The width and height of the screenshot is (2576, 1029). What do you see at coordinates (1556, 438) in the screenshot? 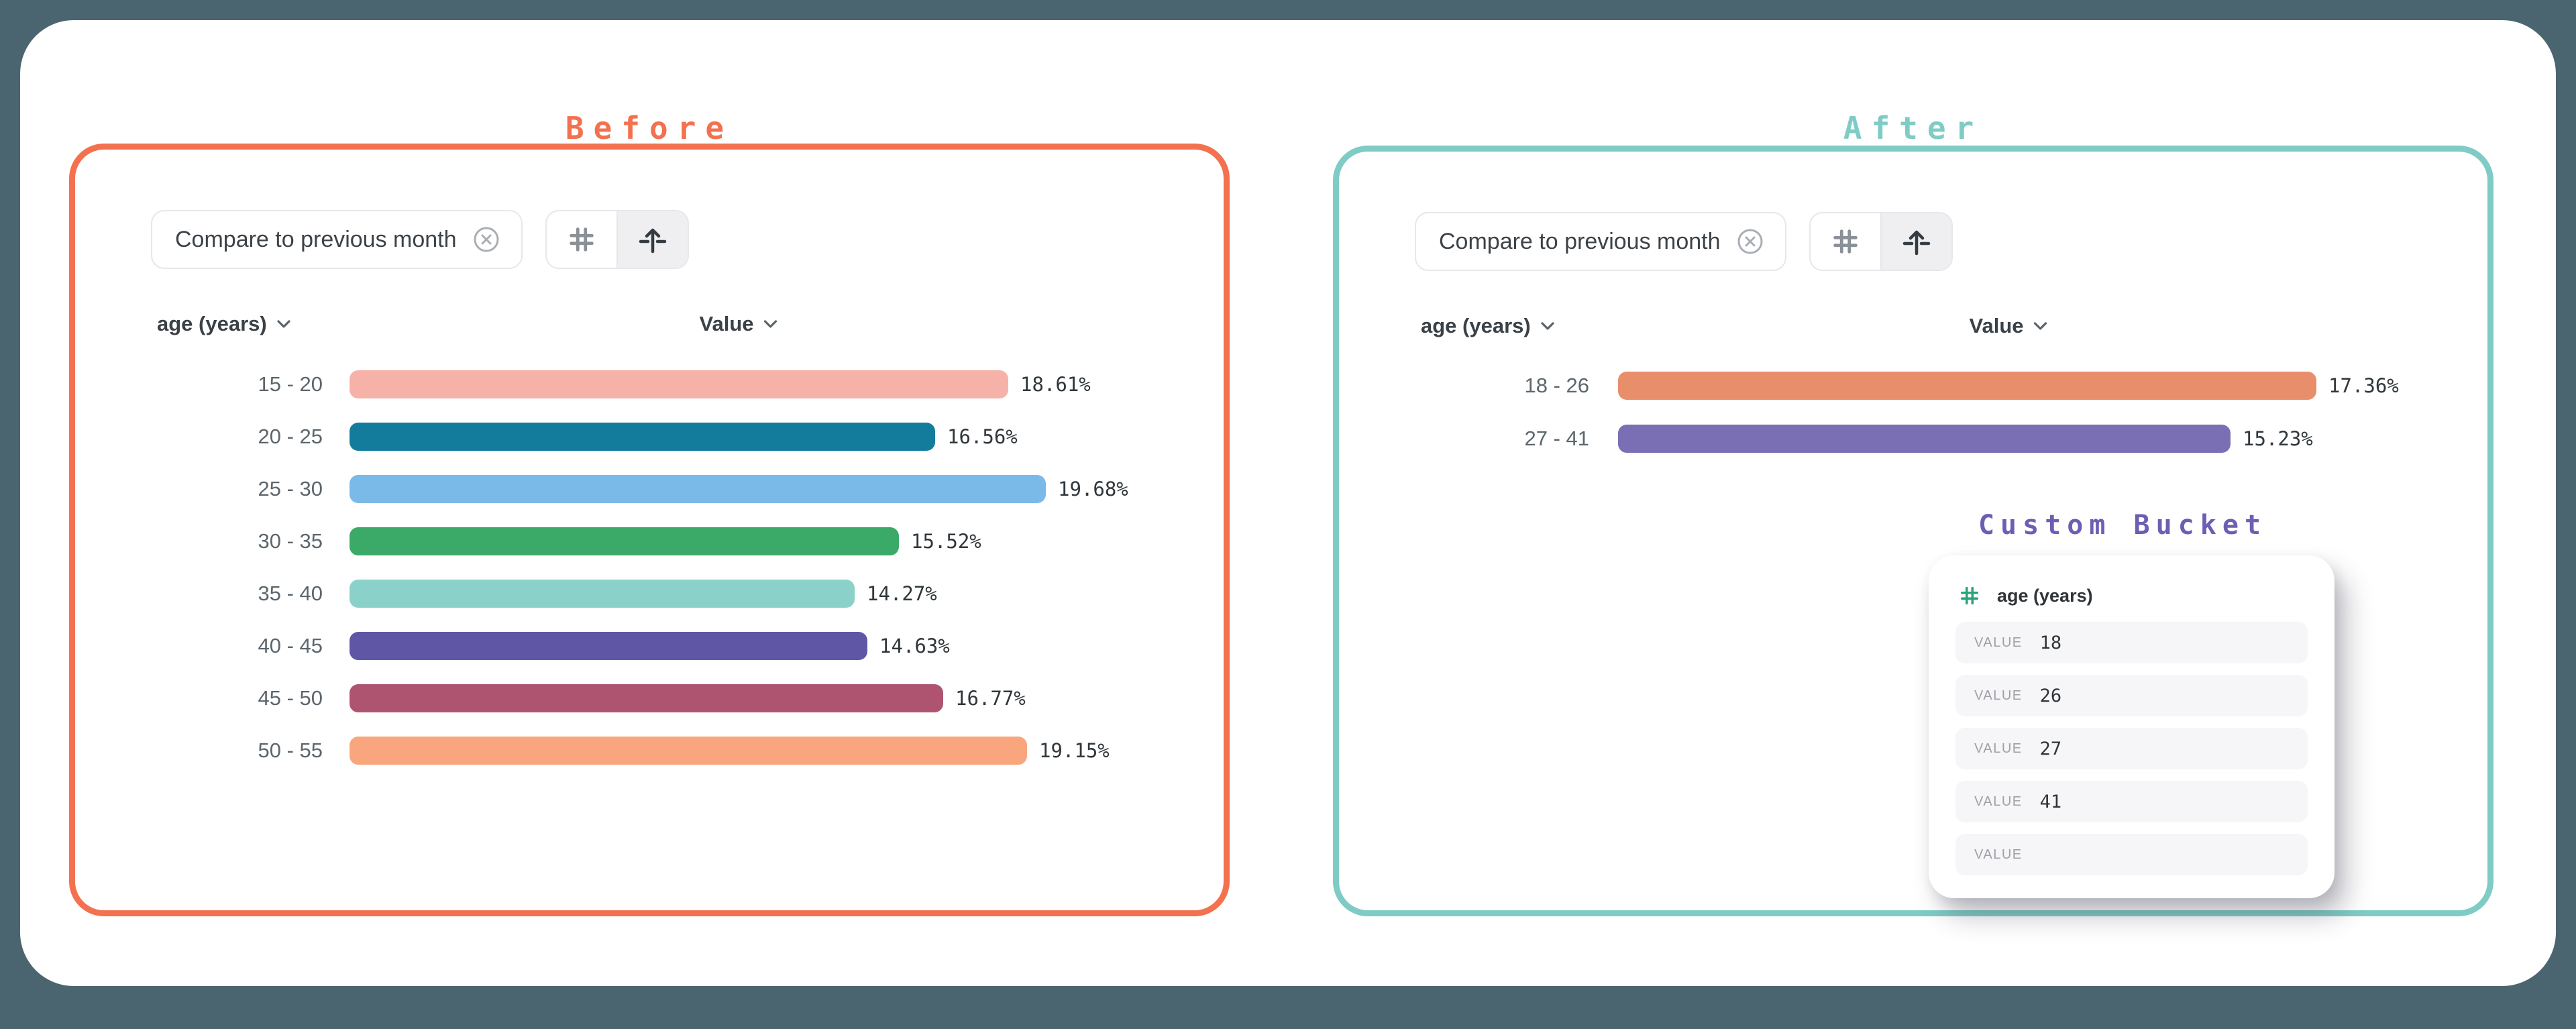
I see `category-label: 27 - 41` at bounding box center [1556, 438].